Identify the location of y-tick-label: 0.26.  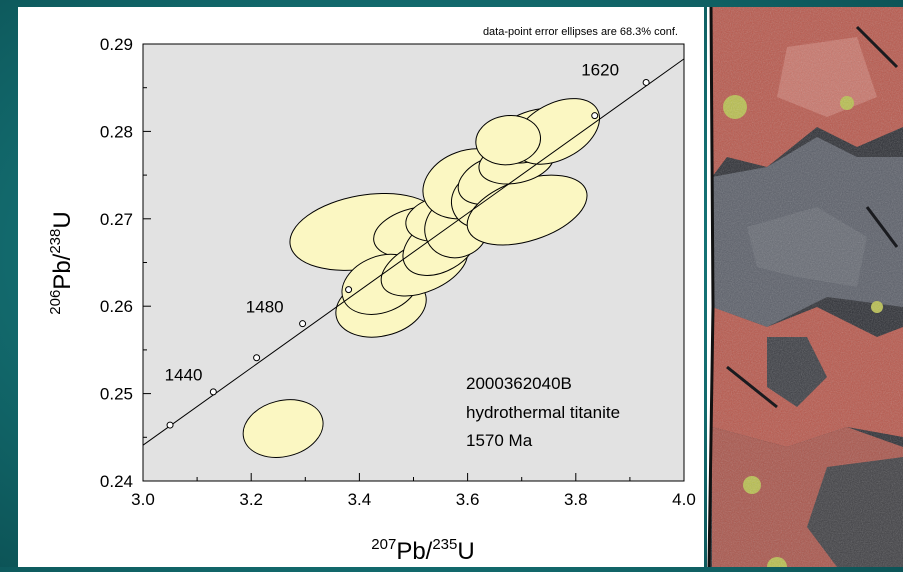
(116, 306).